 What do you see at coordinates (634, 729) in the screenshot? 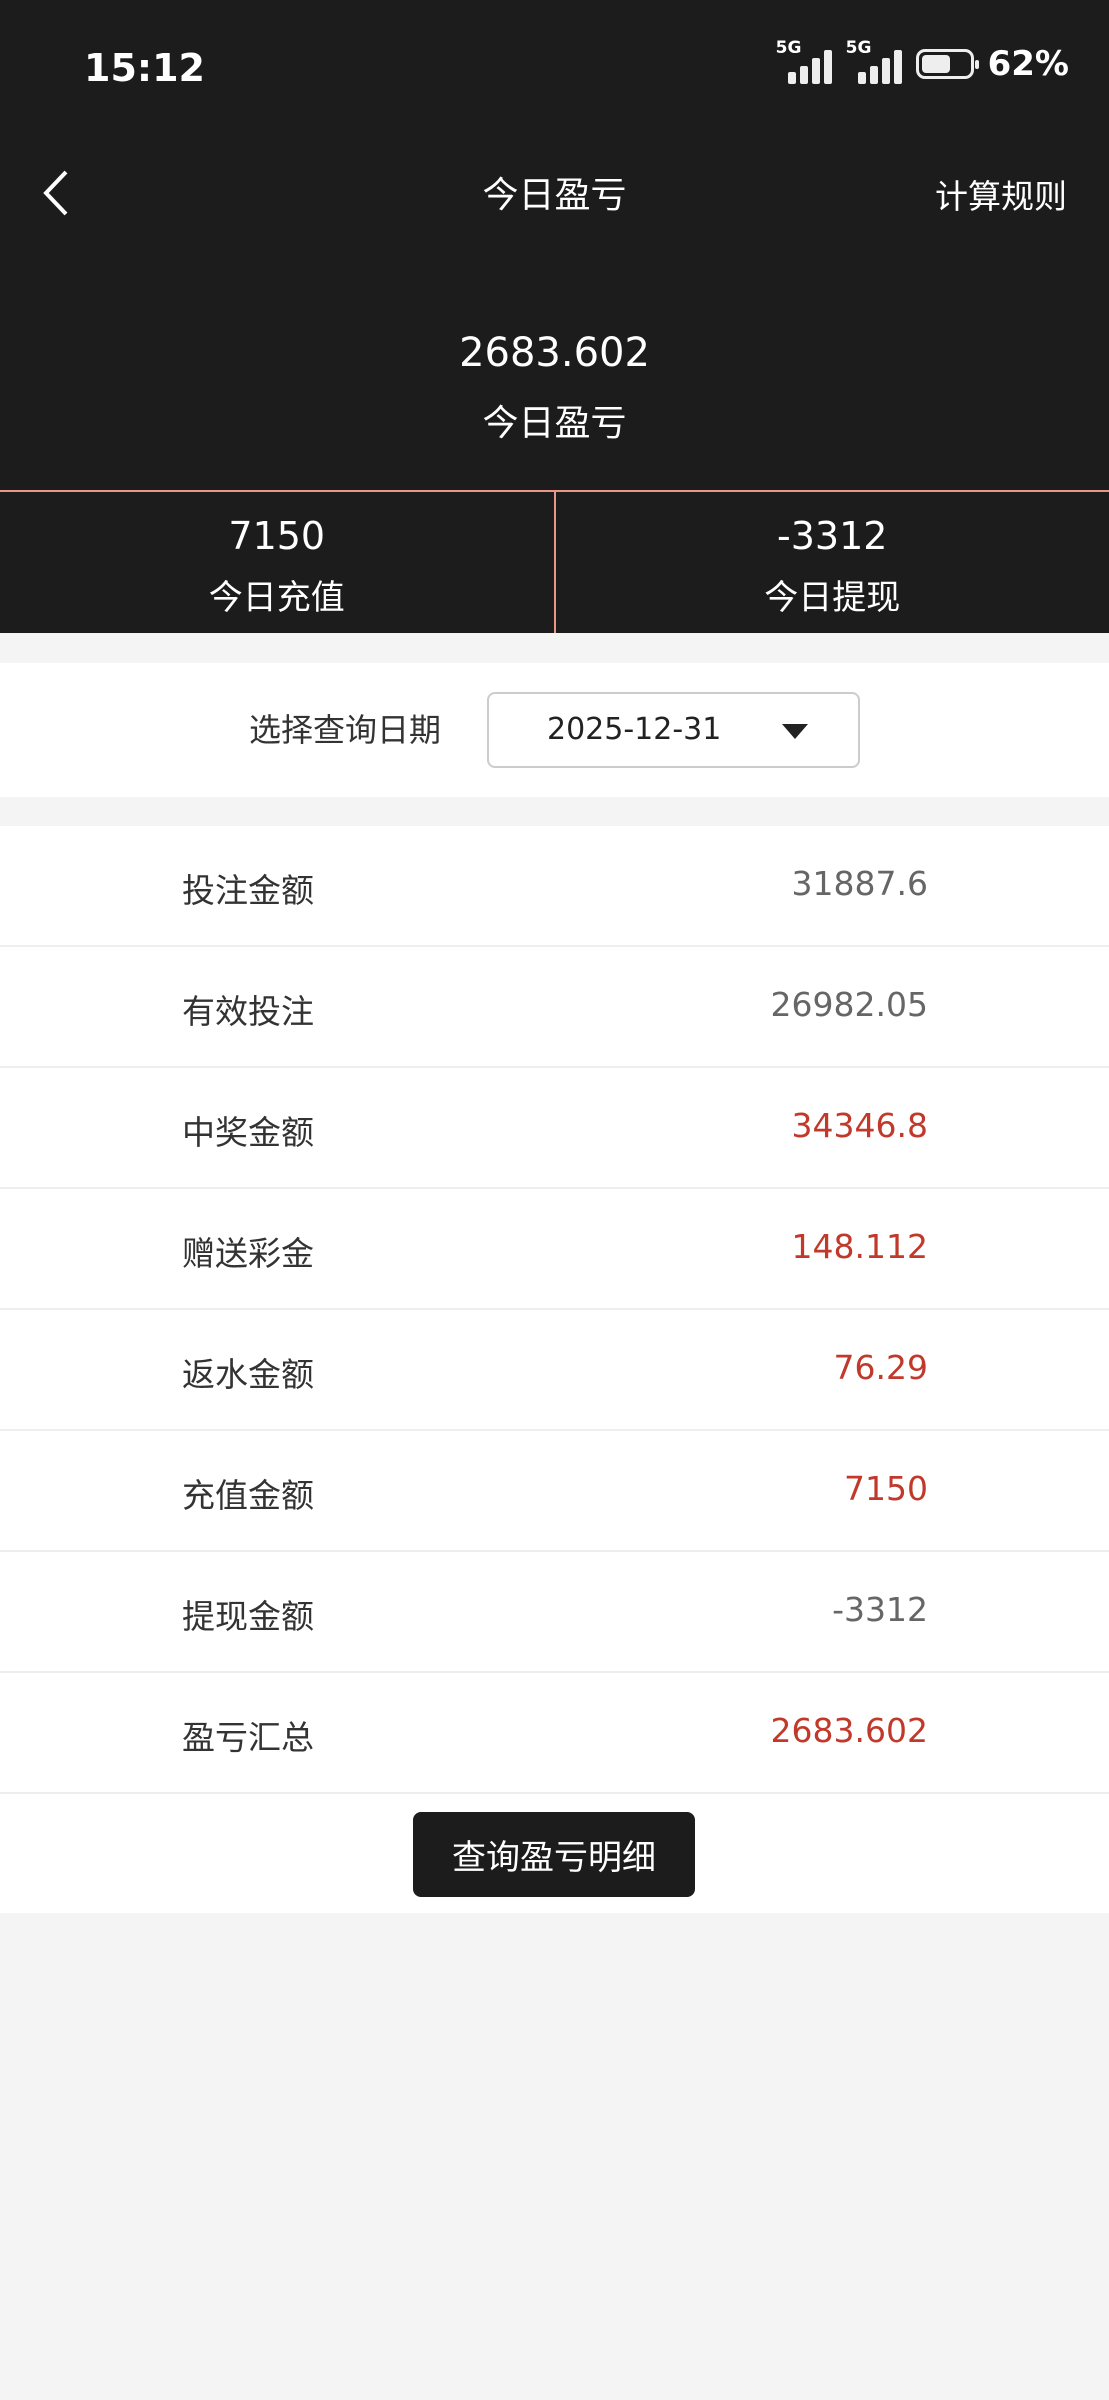
I see `date-value: 2025-12-31` at bounding box center [634, 729].